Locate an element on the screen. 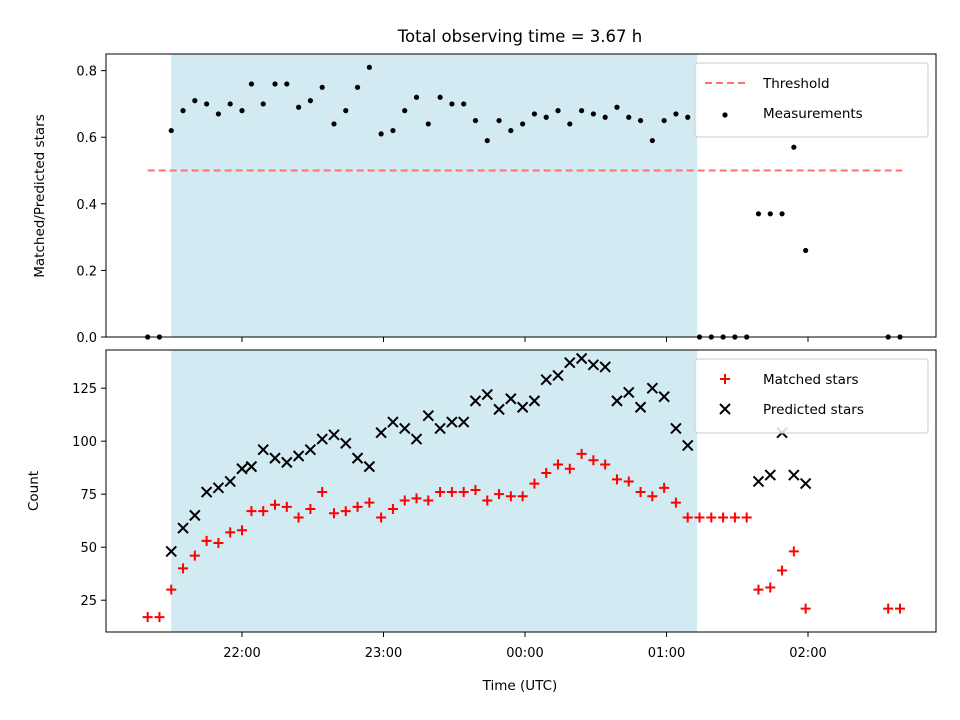 This screenshot has width=960, height=720. bottom-legend-box is located at coordinates (811, 396).